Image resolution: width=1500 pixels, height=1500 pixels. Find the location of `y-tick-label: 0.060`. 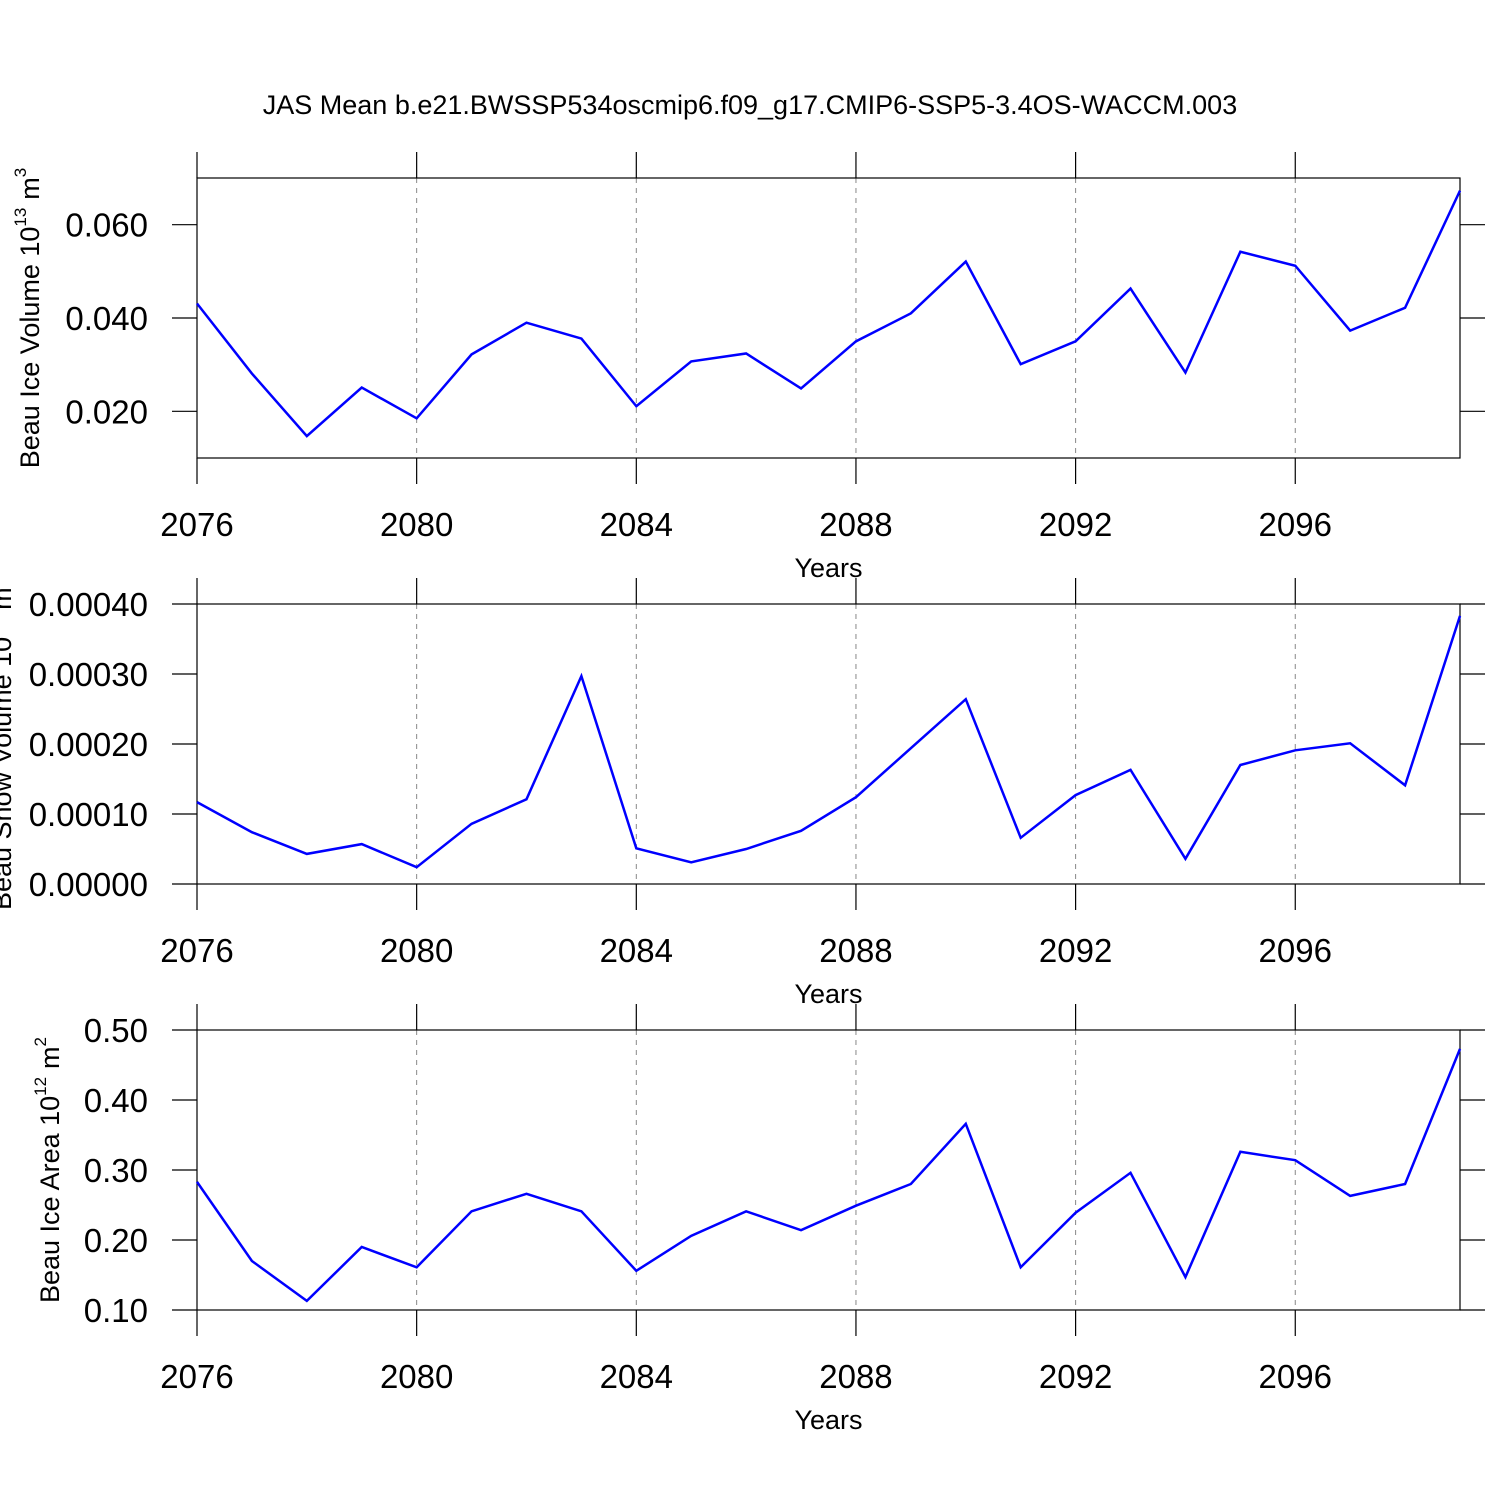

y-tick-label: 0.060 is located at coordinates (106, 225).